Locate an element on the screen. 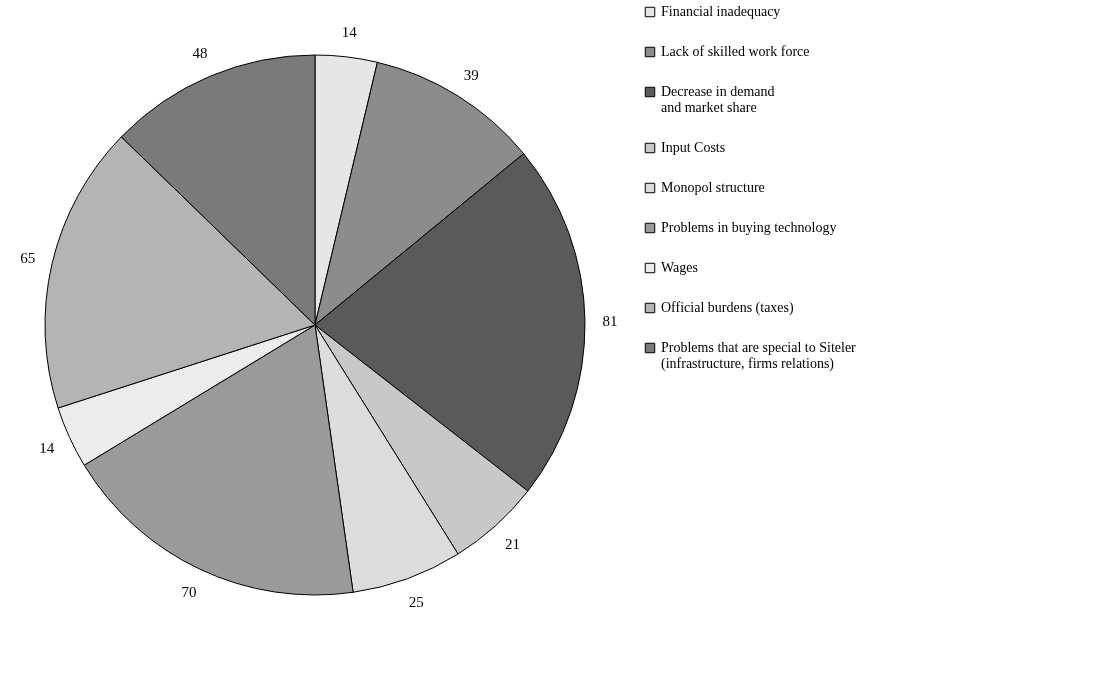 This screenshot has height=700, width=1115. data-label: 25 is located at coordinates (416, 602).